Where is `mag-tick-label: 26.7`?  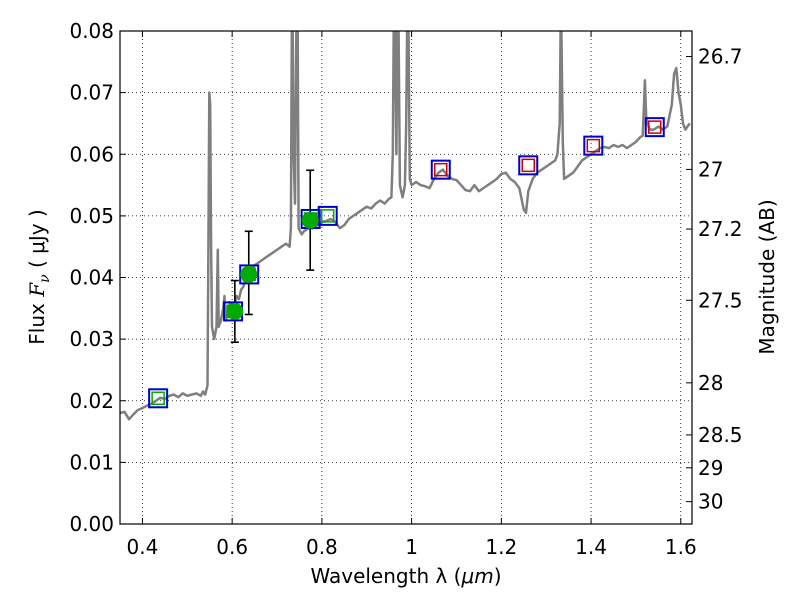
mag-tick-label: 26.7 is located at coordinates (720, 57).